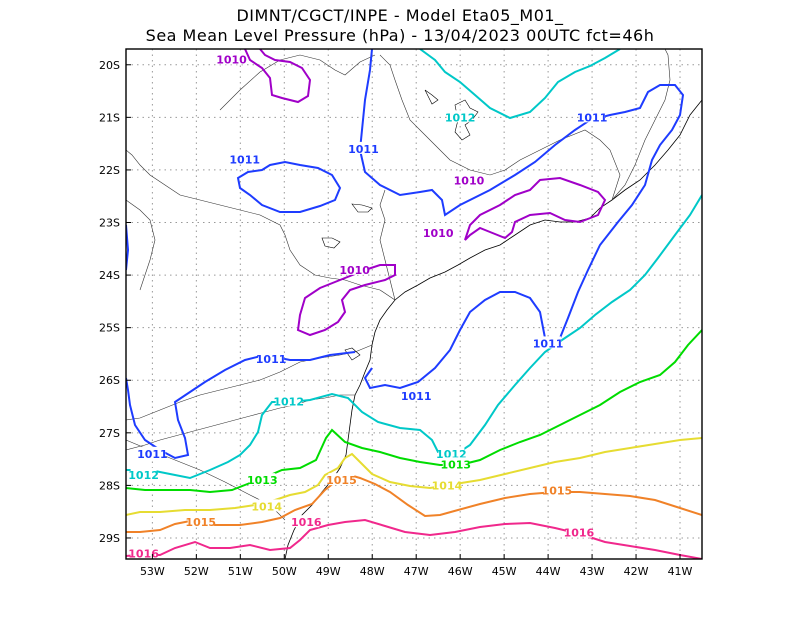 Image resolution: width=800 pixels, height=618 pixels. Describe the element at coordinates (372, 571) in the screenshot. I see `lon-tick-label: 48W` at that location.